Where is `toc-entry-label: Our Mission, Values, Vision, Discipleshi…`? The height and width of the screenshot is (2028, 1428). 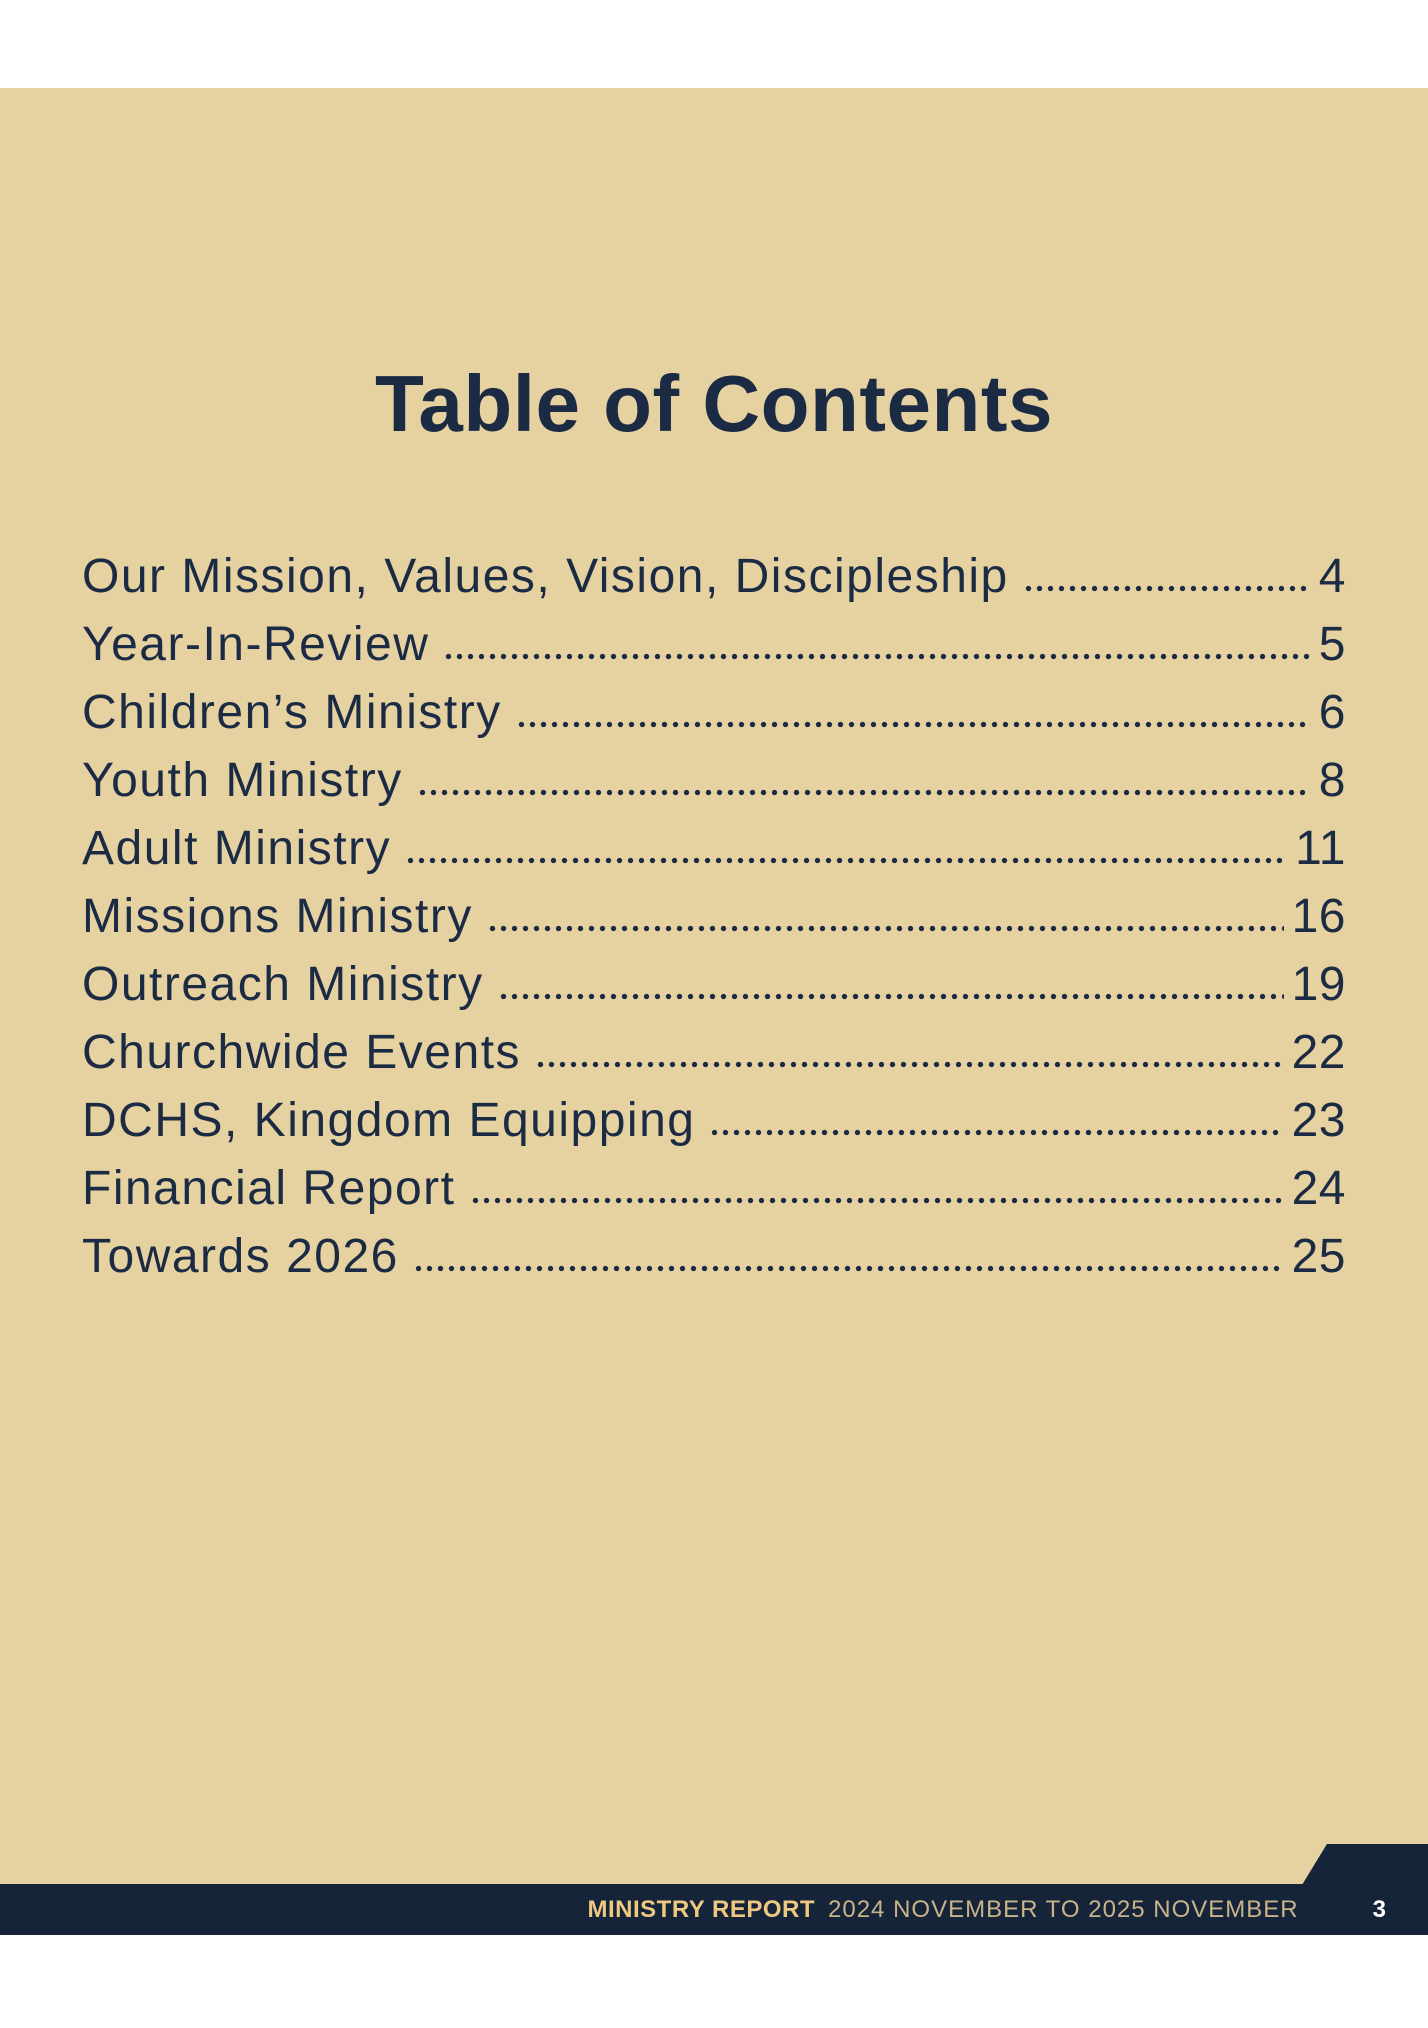 toc-entry-label: Our Mission, Values, Vision, Discipleshi… is located at coordinates (545, 576).